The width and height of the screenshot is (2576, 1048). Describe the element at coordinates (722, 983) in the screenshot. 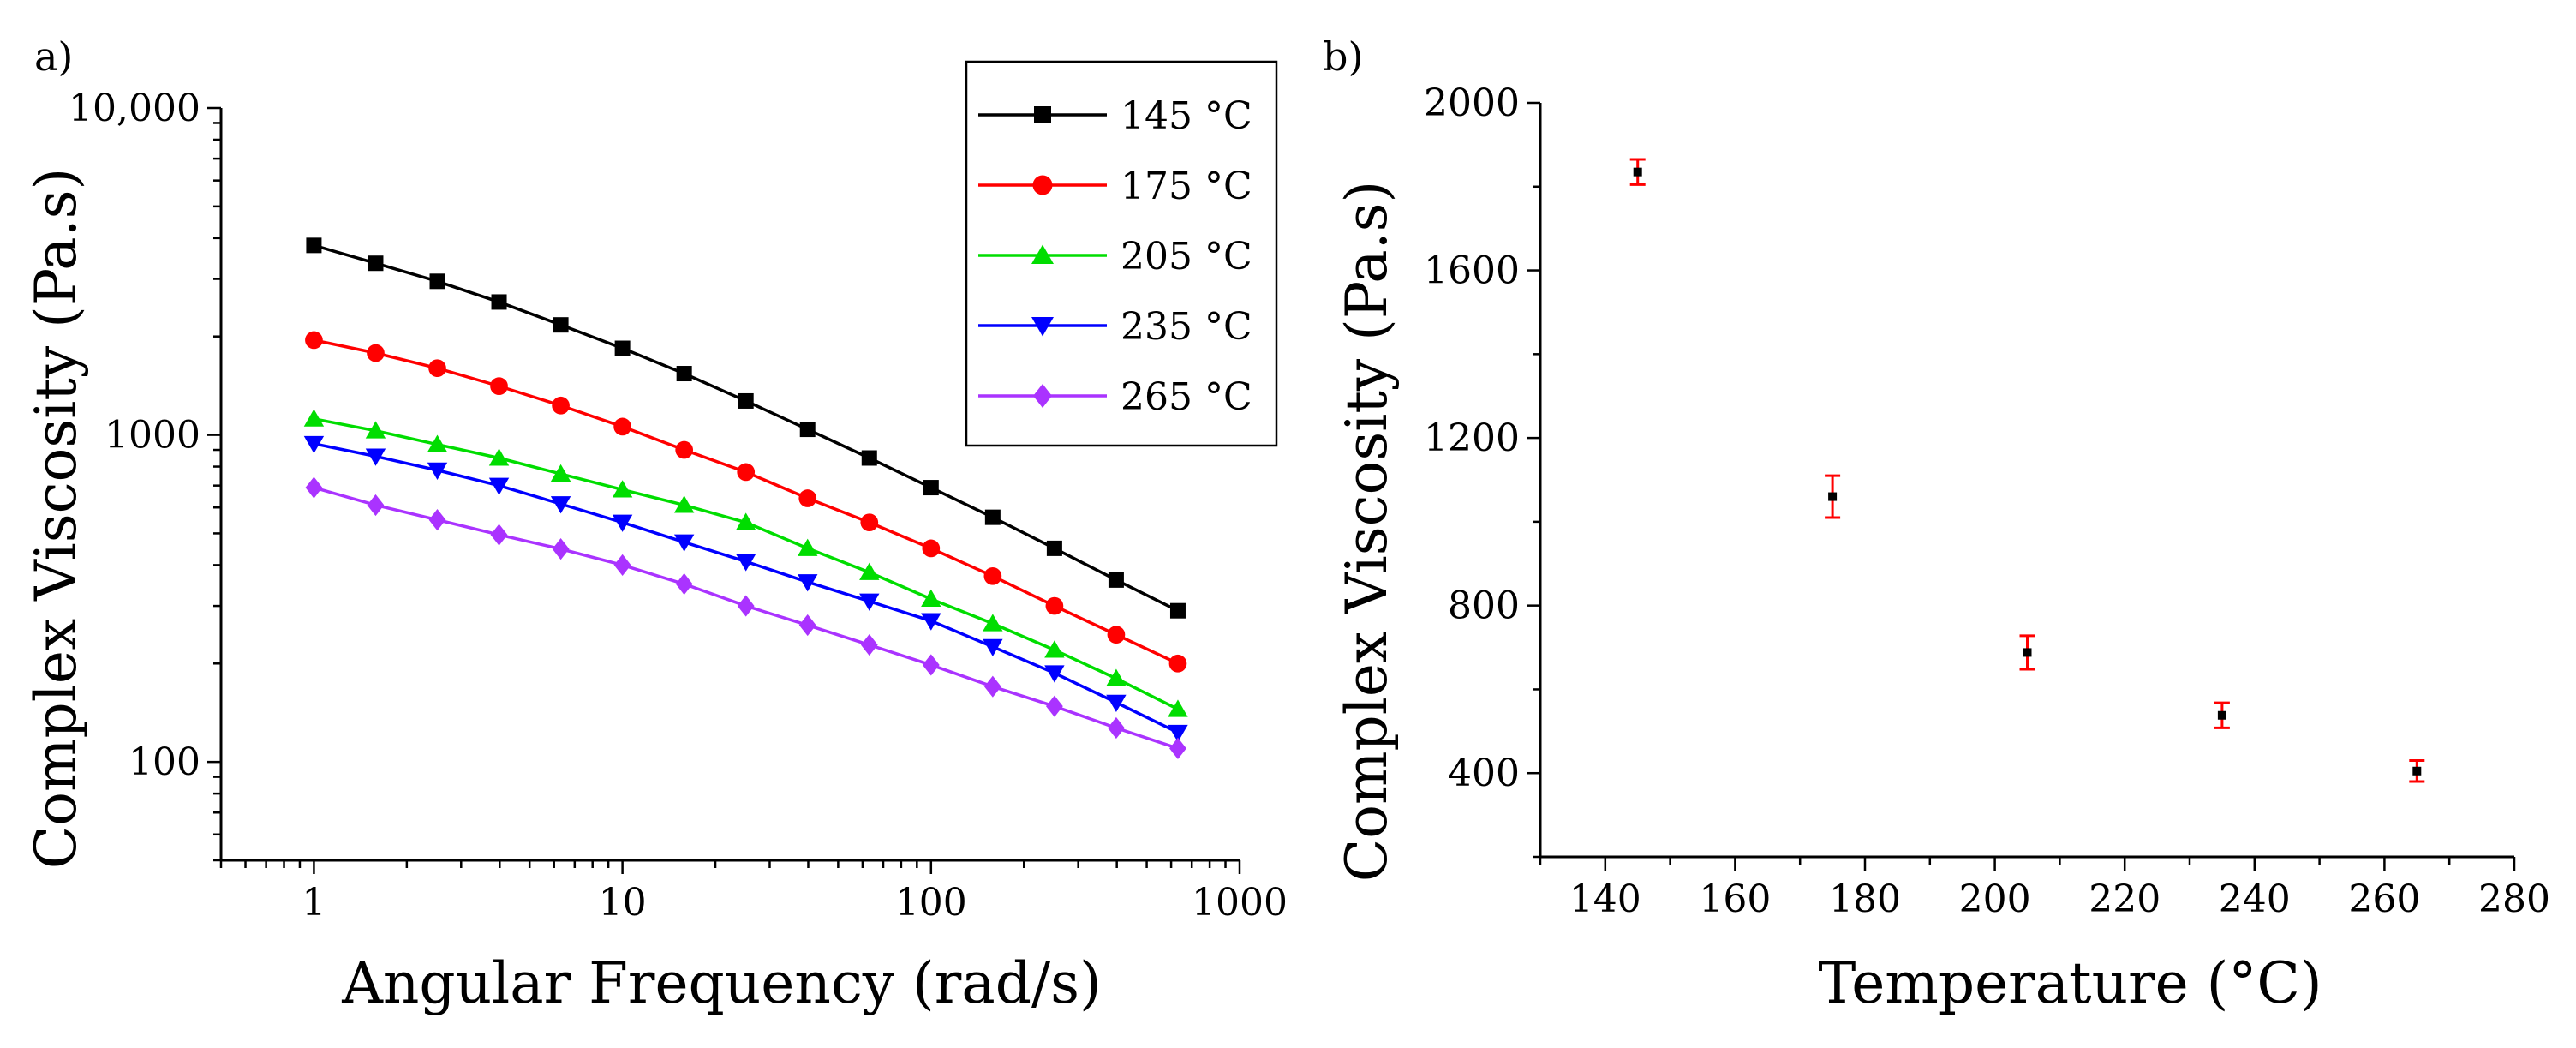

I see `x-axis-title: Angular Frequency (rad/s)` at that location.